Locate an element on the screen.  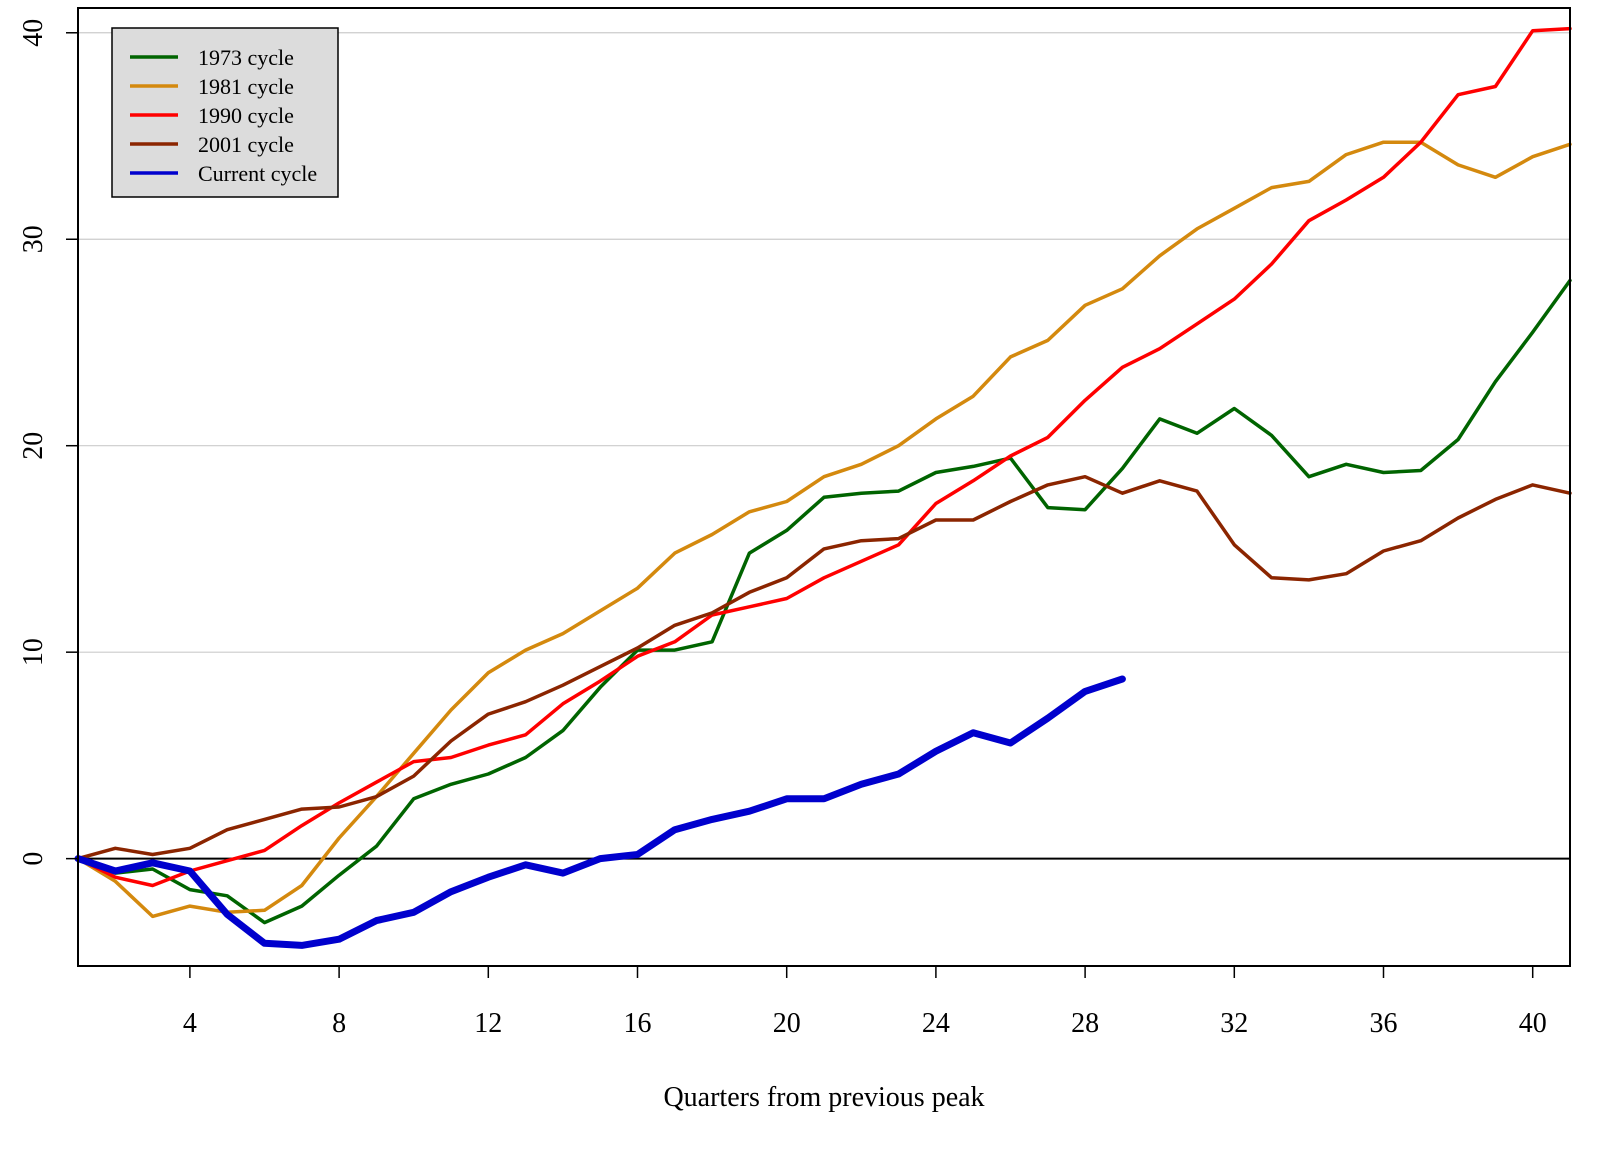
x-tick-label: 16 is located at coordinates (638, 1023).